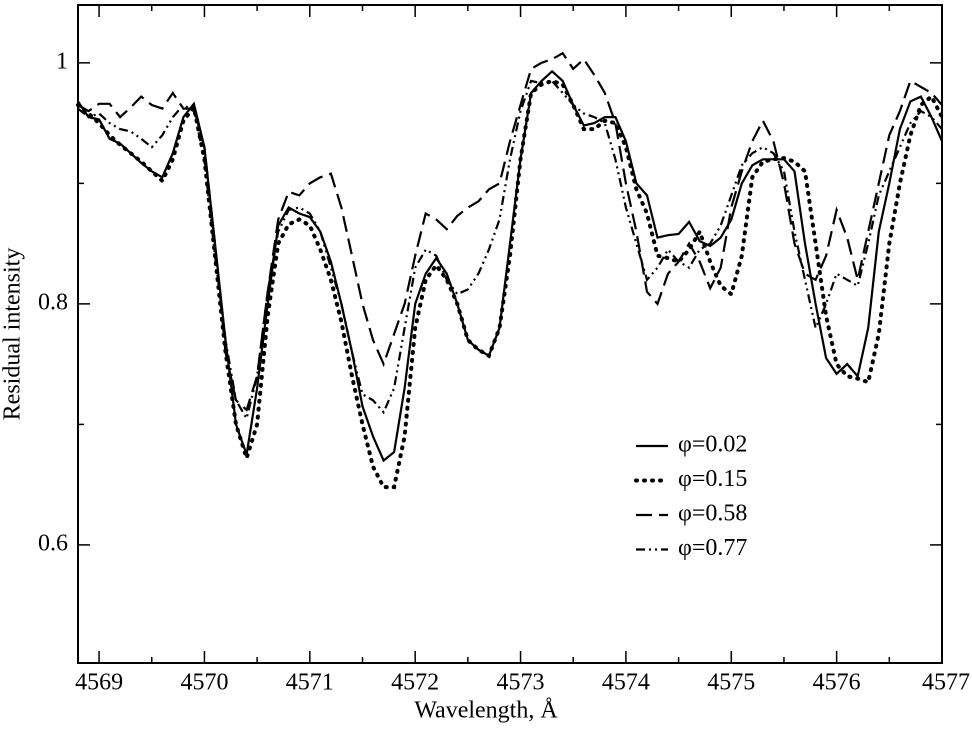 This screenshot has height=729, width=972. Describe the element at coordinates (13, 334) in the screenshot. I see `y-axis-title: Residual intensity` at that location.